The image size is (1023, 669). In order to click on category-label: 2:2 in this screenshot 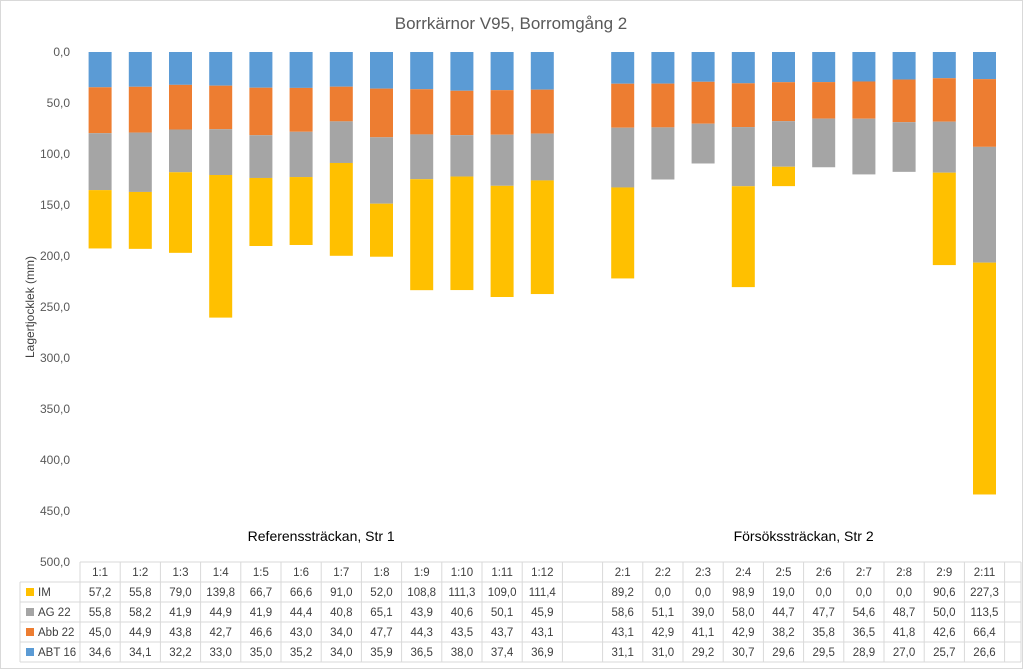, I will do `click(663, 573)`.